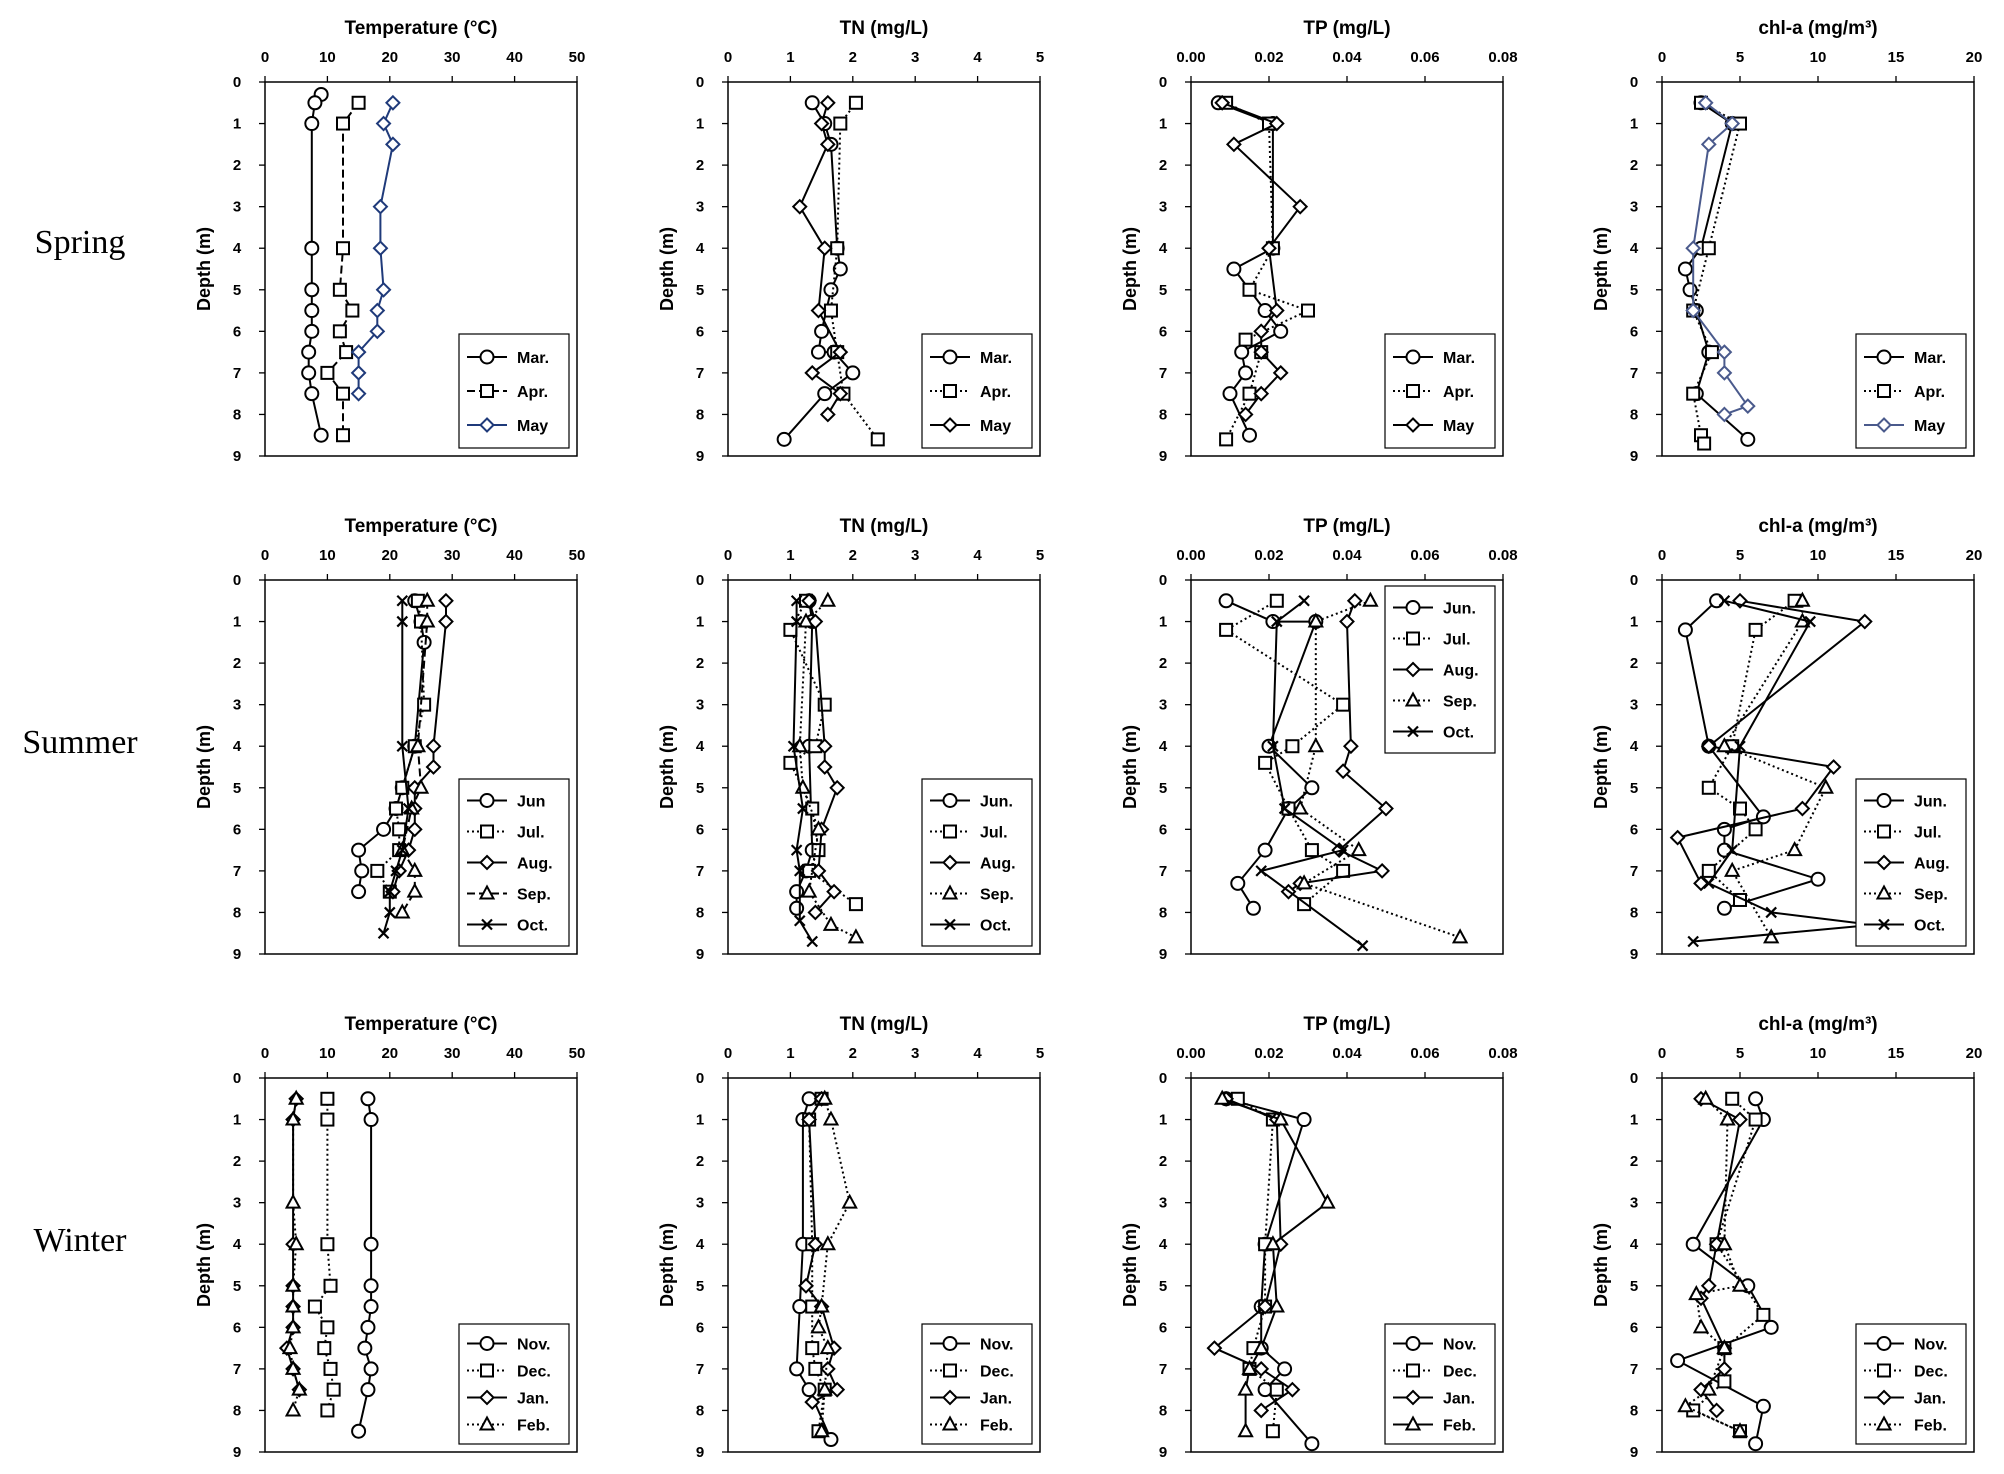  Describe the element at coordinates (1285, 752) in the screenshot. I see `series-jul` at that location.